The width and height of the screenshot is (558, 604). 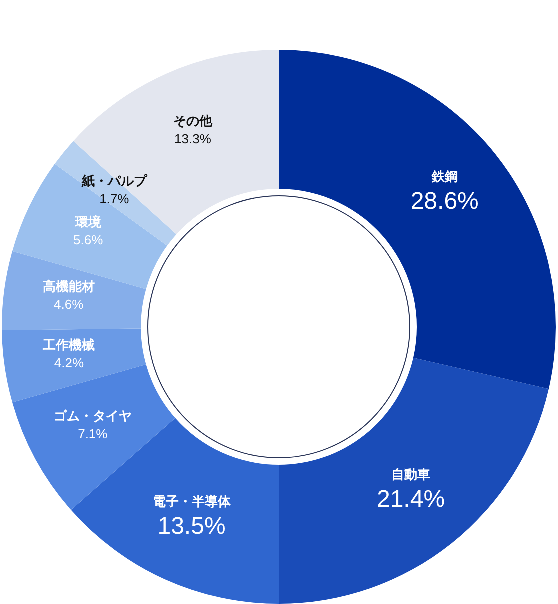 What do you see at coordinates (69, 346) in the screenshot?
I see `slice-label: 工作機械` at bounding box center [69, 346].